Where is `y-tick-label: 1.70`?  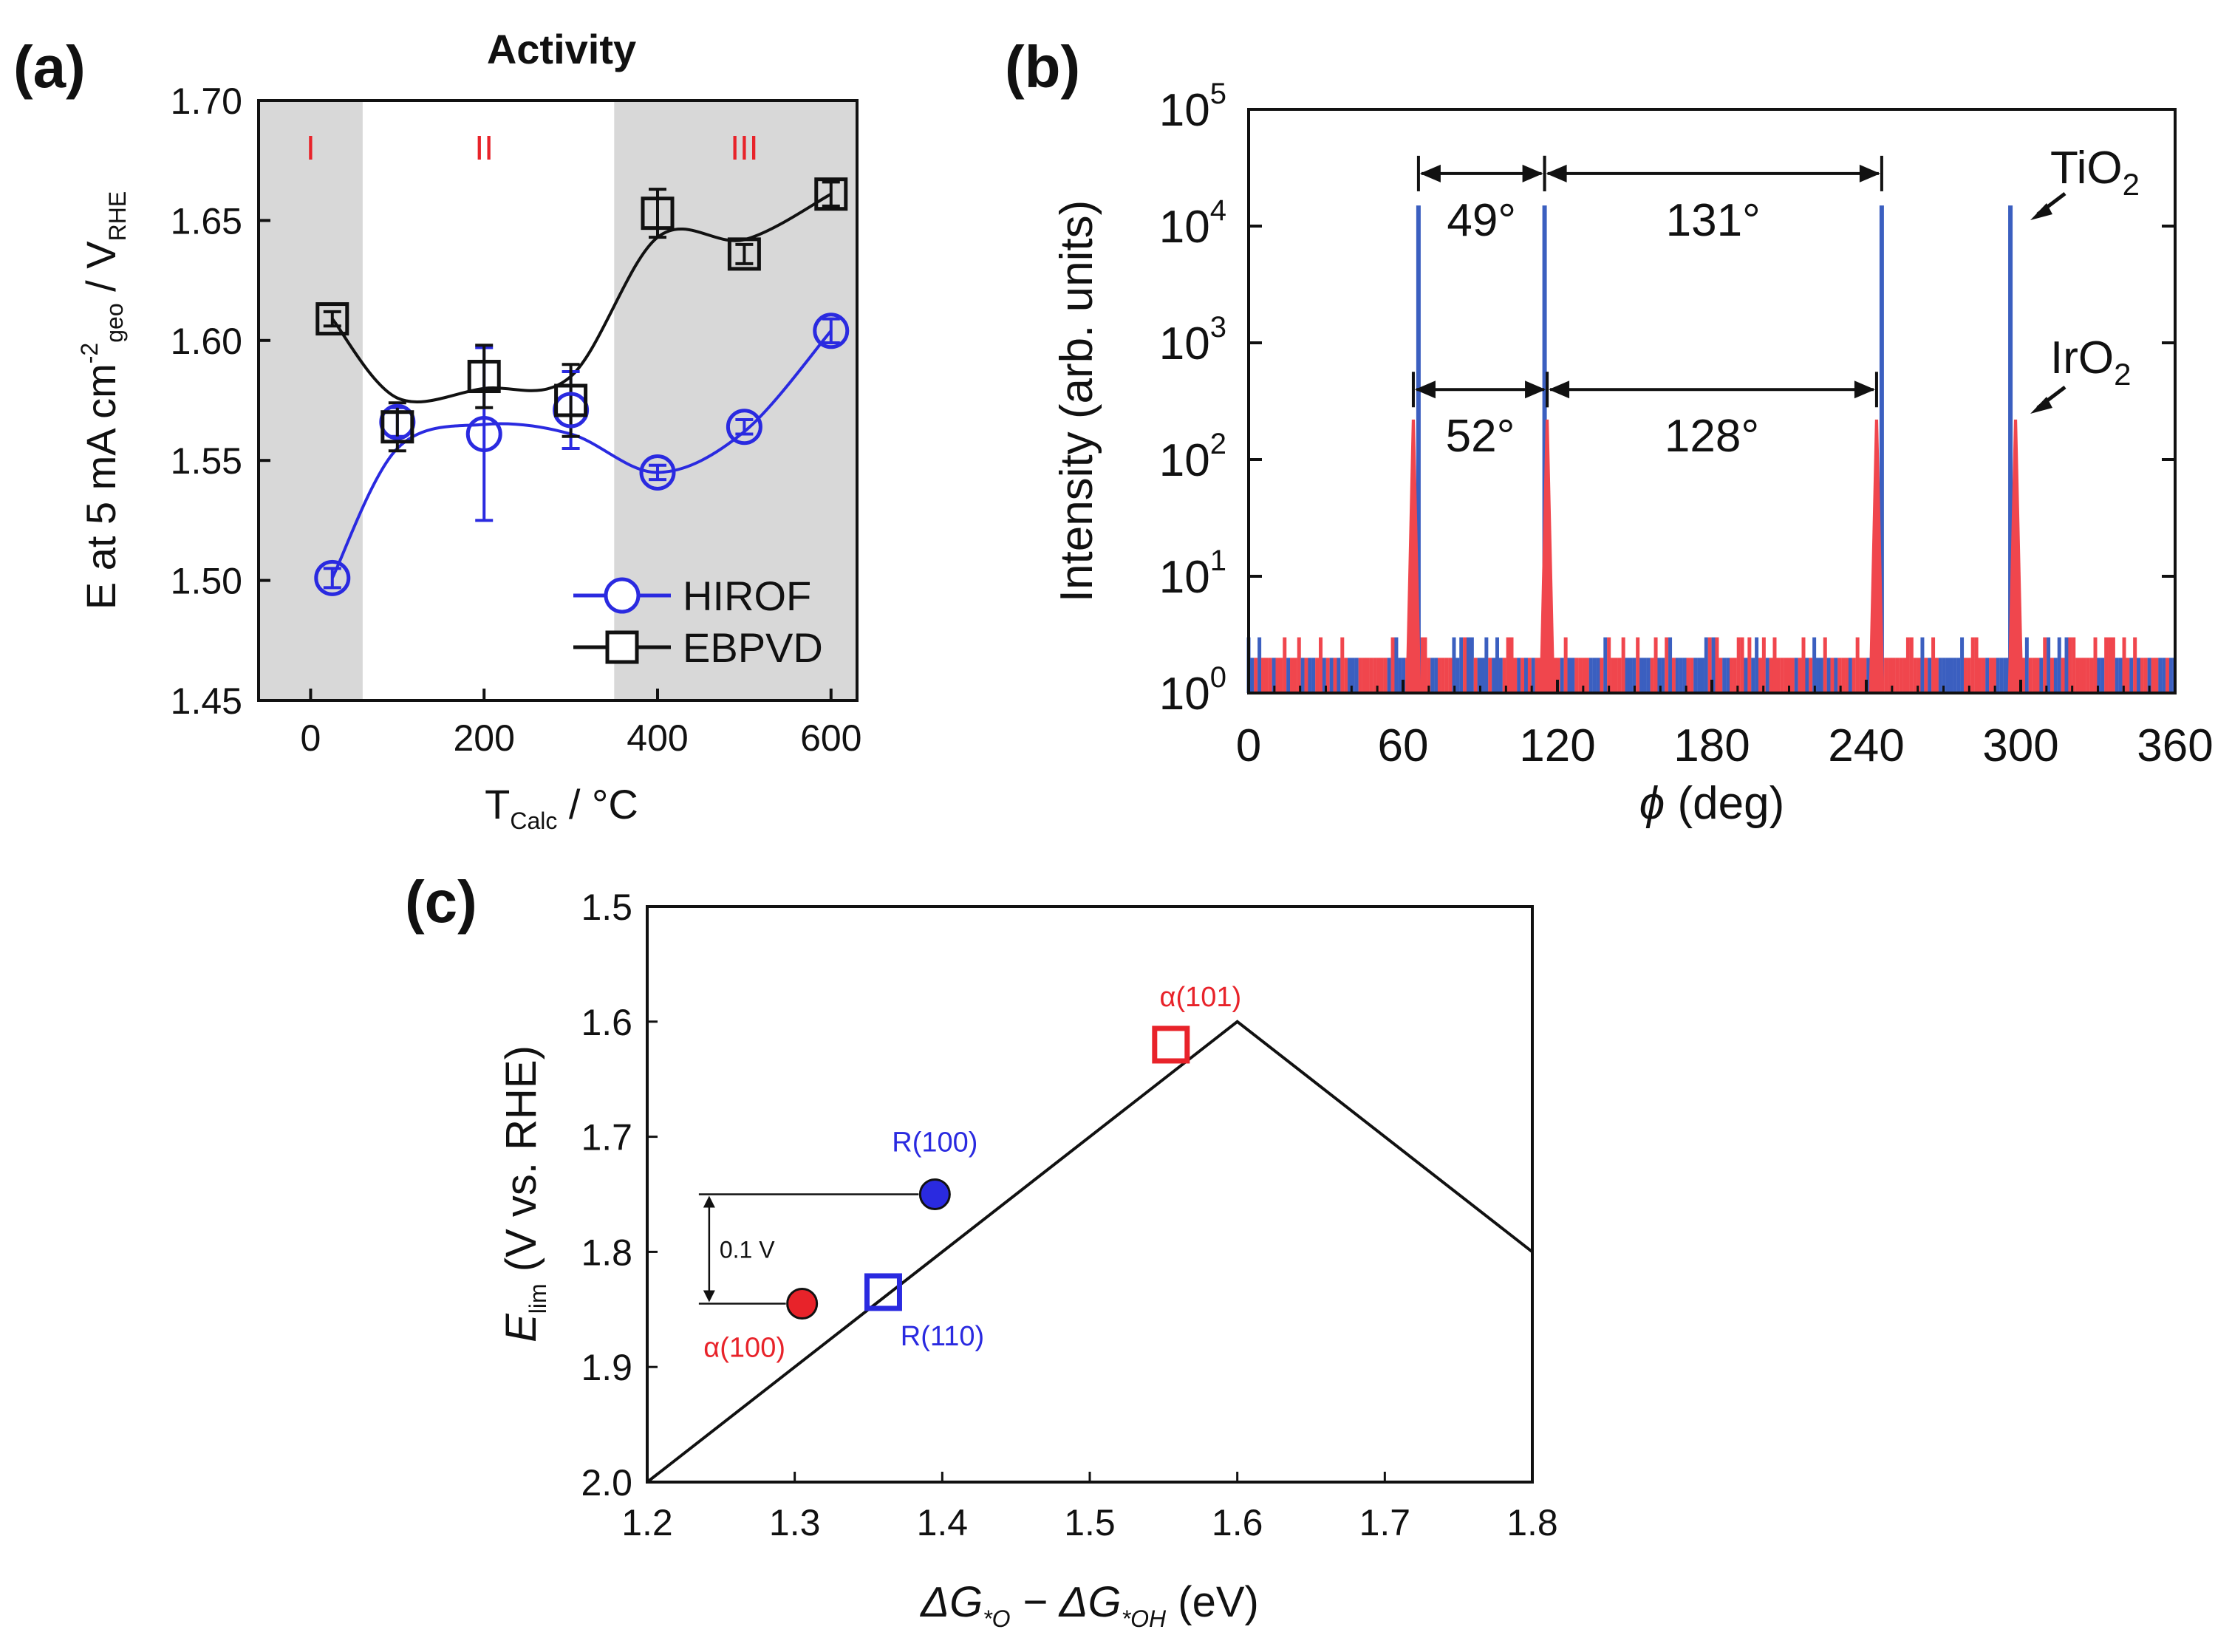
y-tick-label: 1.70 is located at coordinates (206, 101).